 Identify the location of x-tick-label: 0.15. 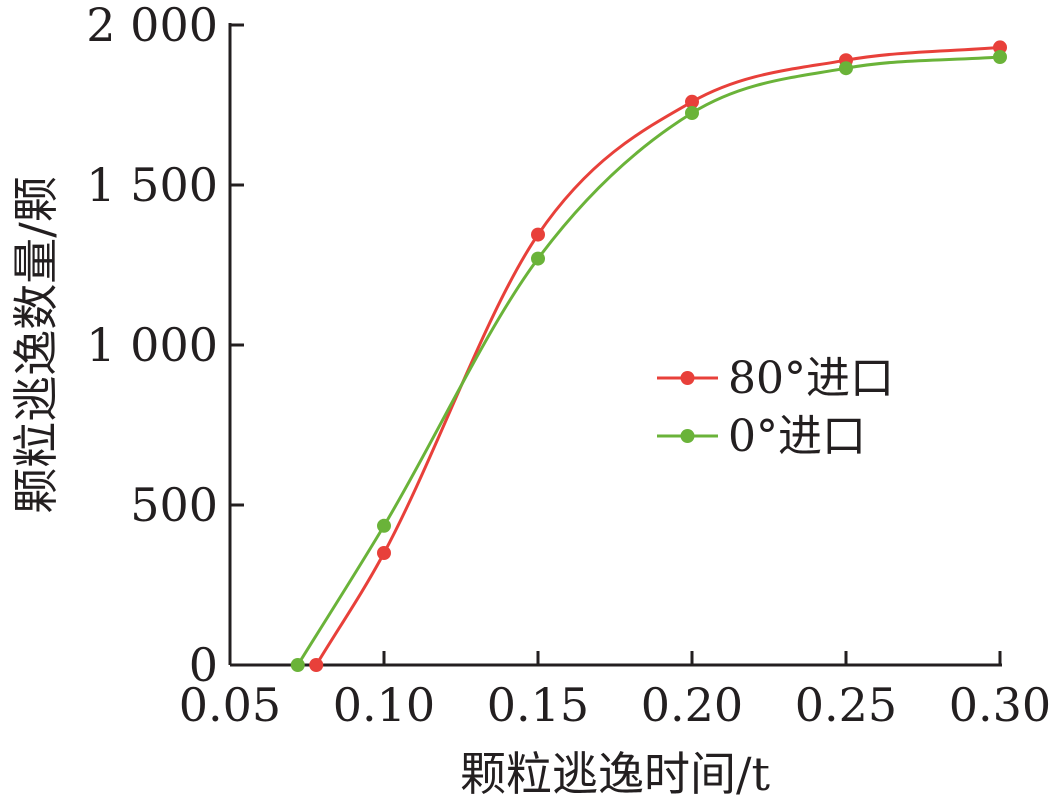
(538, 705).